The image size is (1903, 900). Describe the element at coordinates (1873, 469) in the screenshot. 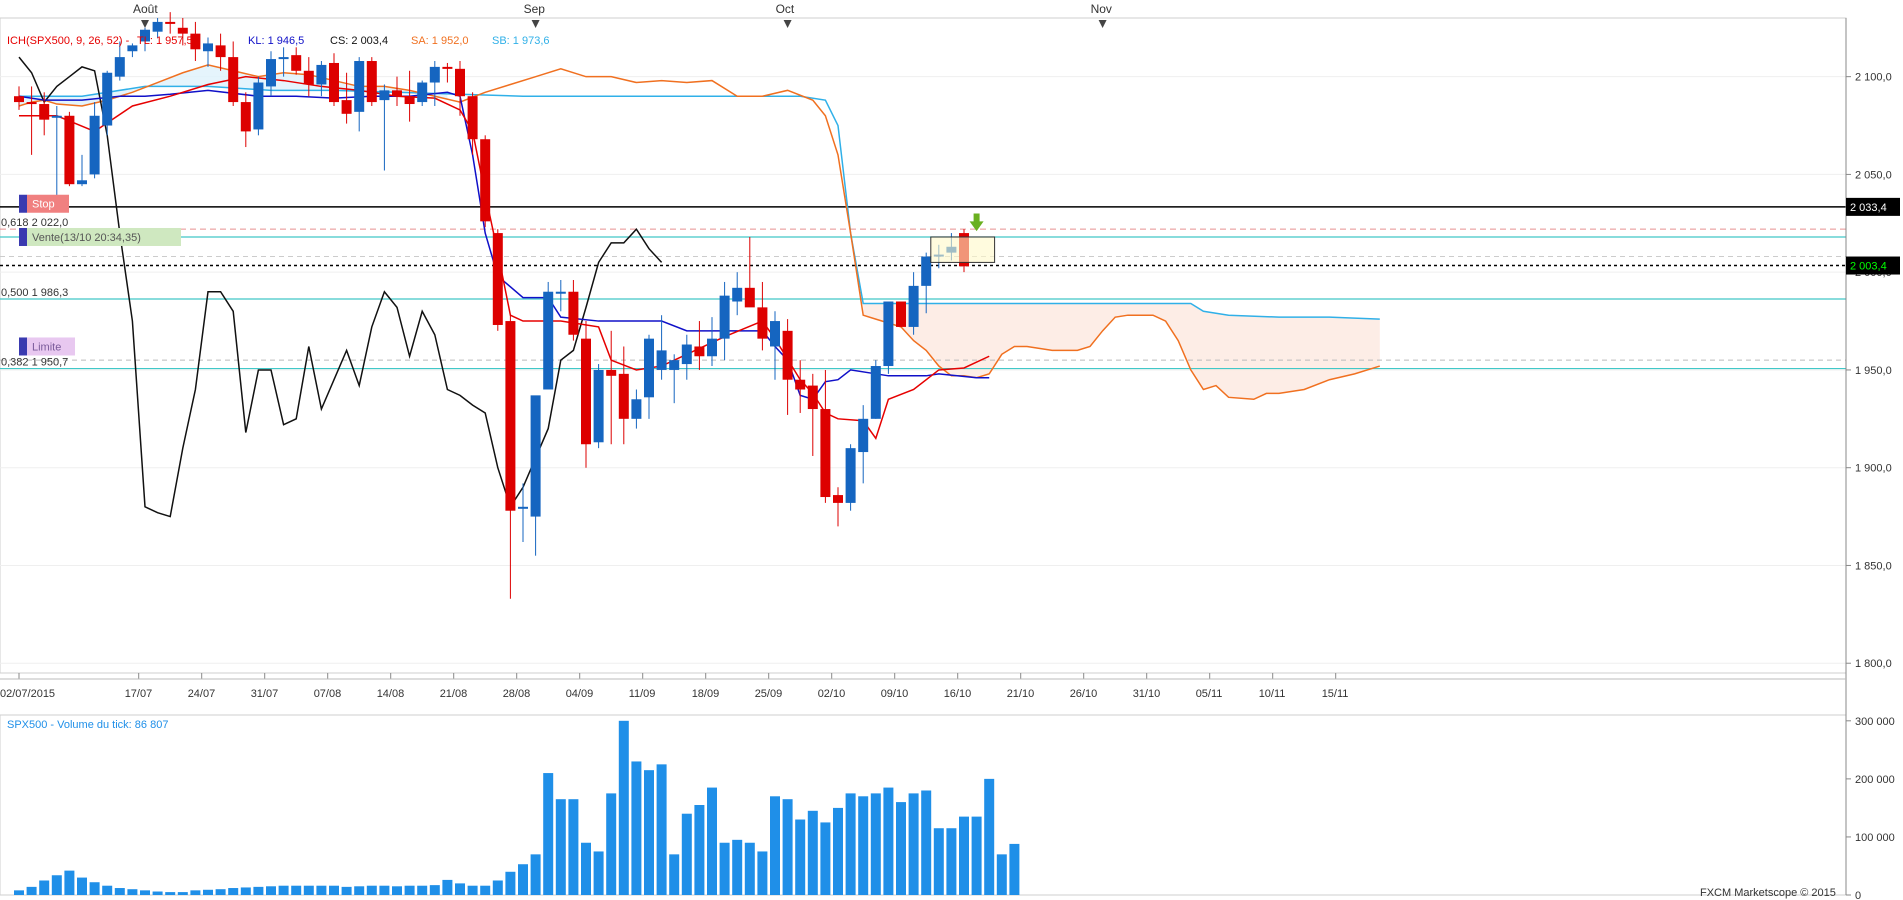

I see `price-tick-label: 1 900,0` at that location.